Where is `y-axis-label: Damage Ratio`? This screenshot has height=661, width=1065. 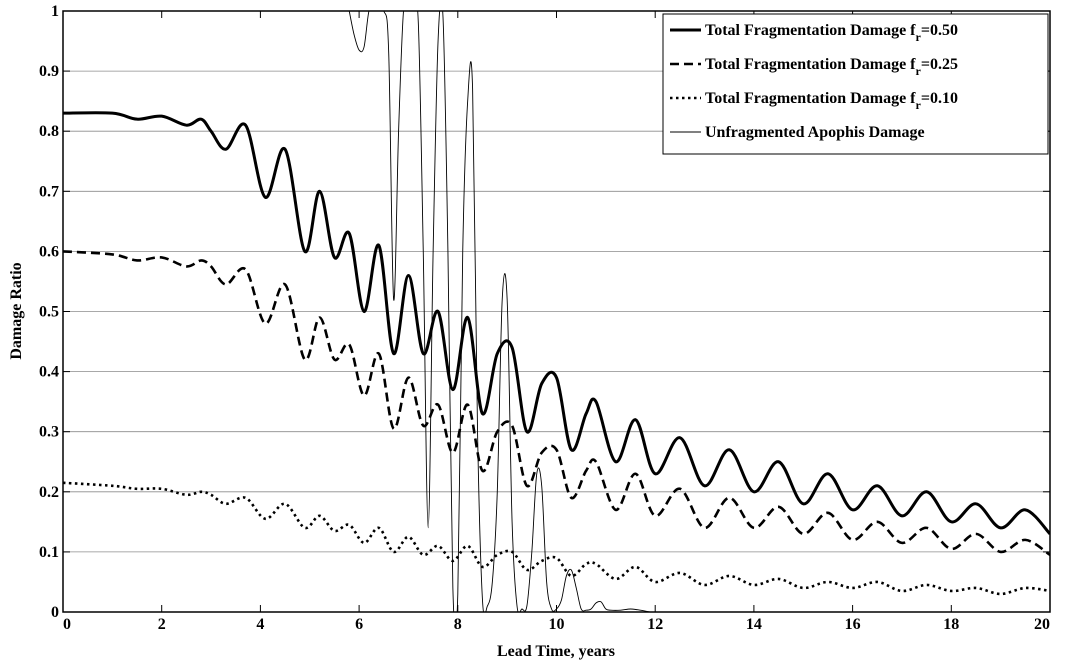
y-axis-label: Damage Ratio is located at coordinates (16, 310).